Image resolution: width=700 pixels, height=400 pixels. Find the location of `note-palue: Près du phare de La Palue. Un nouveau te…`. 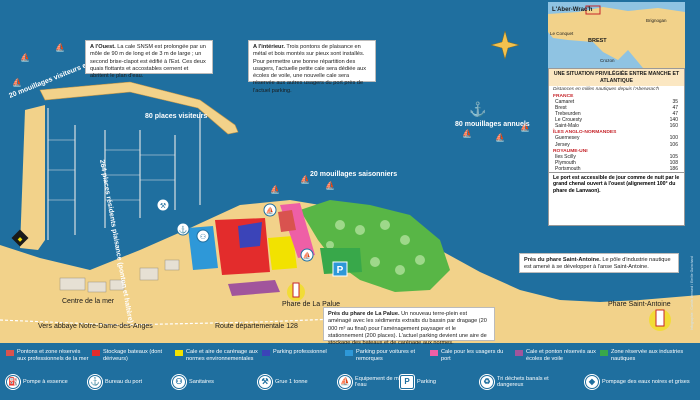

note-palue: Près du phare de La Palue. Un nouveau te… is located at coordinates (409, 326).